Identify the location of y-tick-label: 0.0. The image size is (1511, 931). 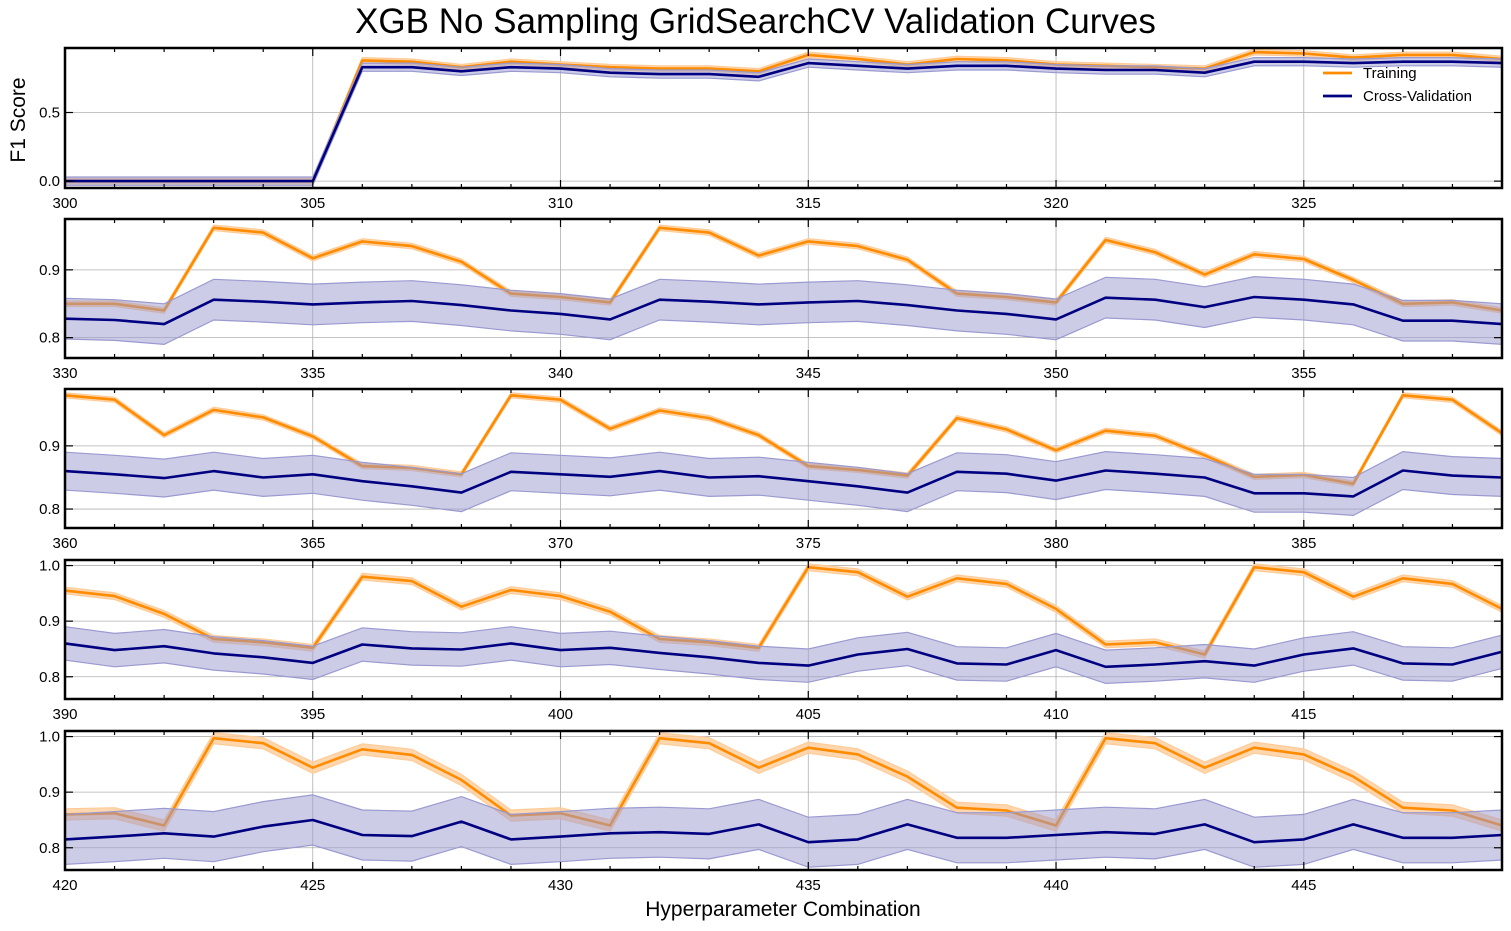
(49, 181).